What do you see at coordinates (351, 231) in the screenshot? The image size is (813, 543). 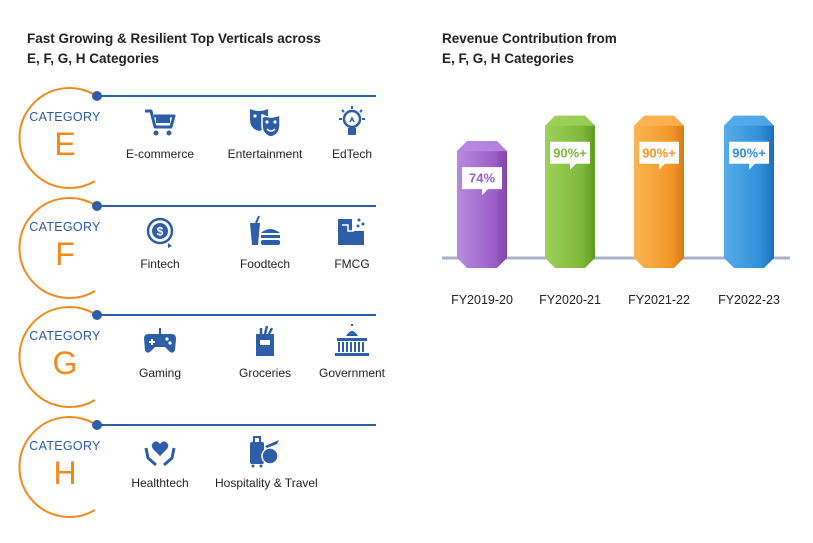 I see `products-icon` at bounding box center [351, 231].